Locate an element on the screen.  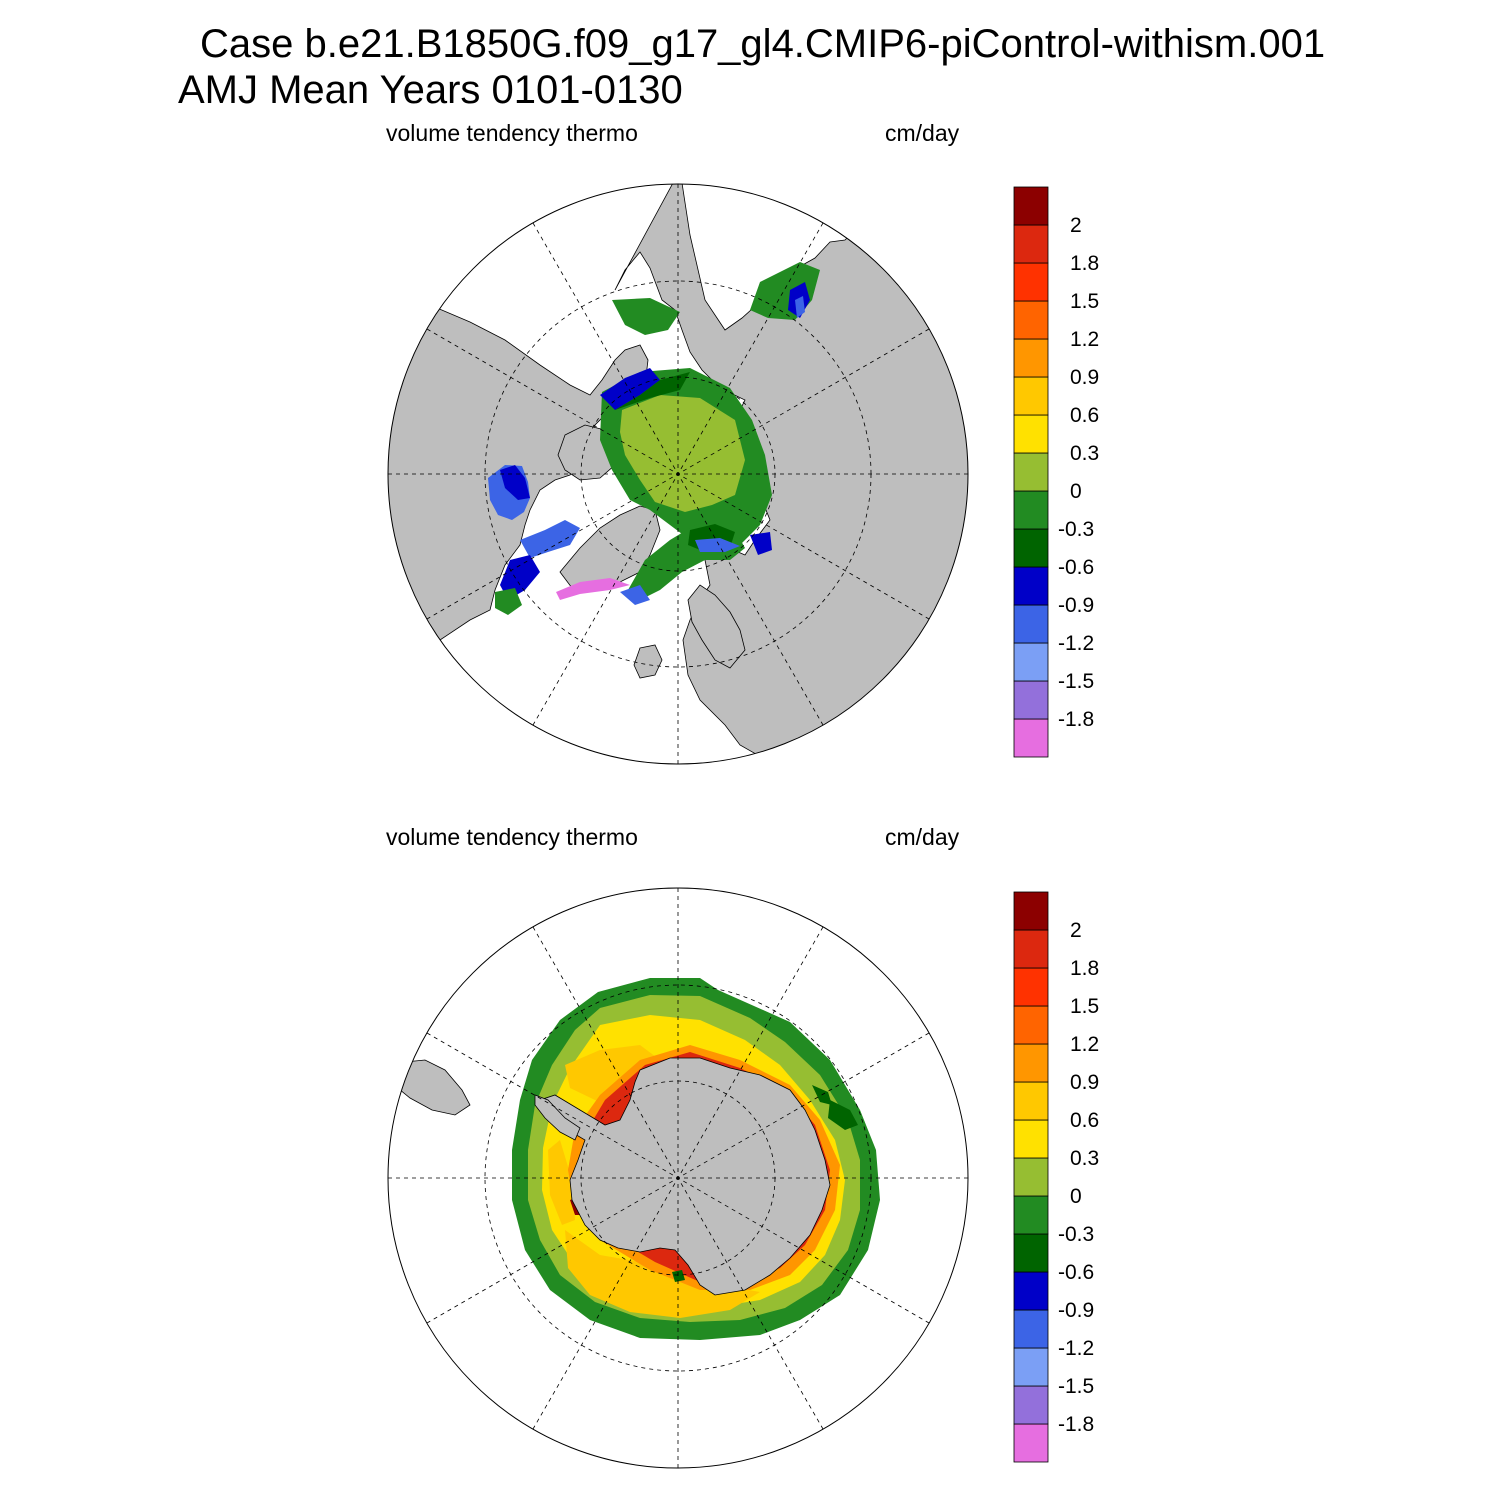
south-colorbar-tick-label: -1.2 is located at coordinates (1076, 1348).